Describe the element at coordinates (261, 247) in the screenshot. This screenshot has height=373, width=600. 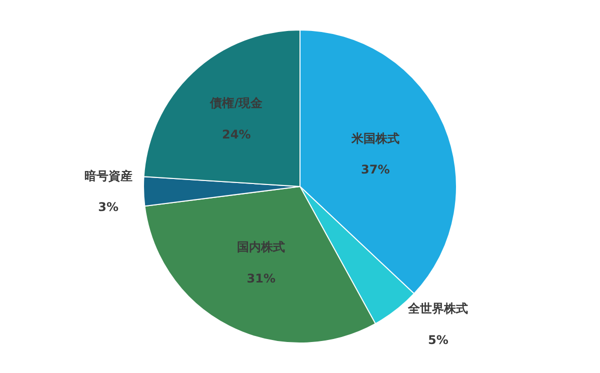
I see `slice-label: 国内株式` at that location.